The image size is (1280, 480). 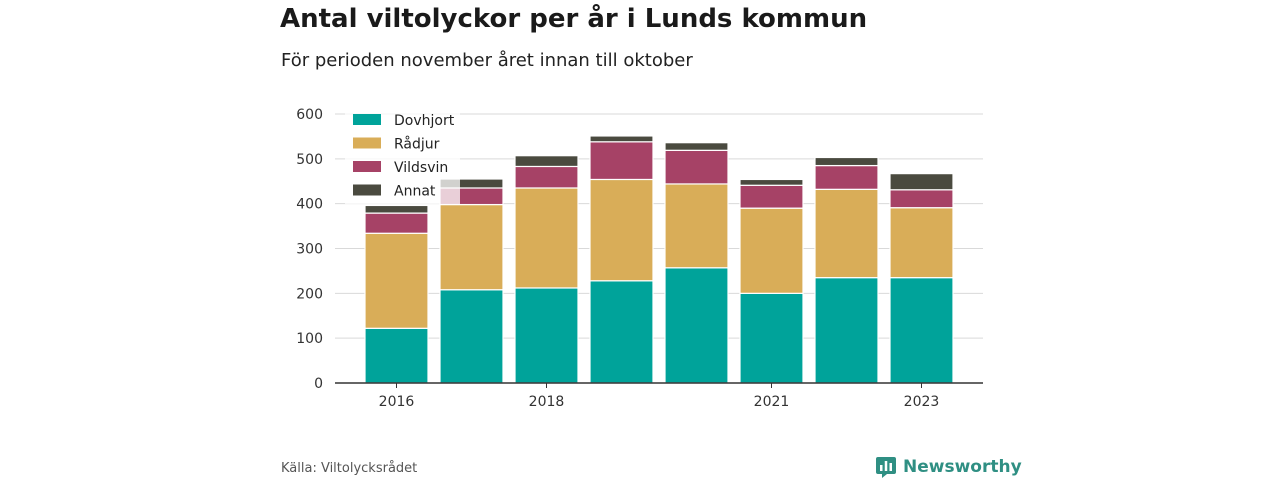 I want to click on legend-label-annat: Annat, so click(x=415, y=192).